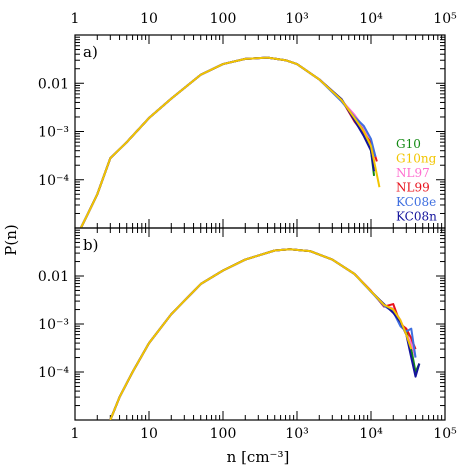  Describe the element at coordinates (53, 84) in the screenshot. I see `panel-a-y-tick-label: 0.01` at that location.